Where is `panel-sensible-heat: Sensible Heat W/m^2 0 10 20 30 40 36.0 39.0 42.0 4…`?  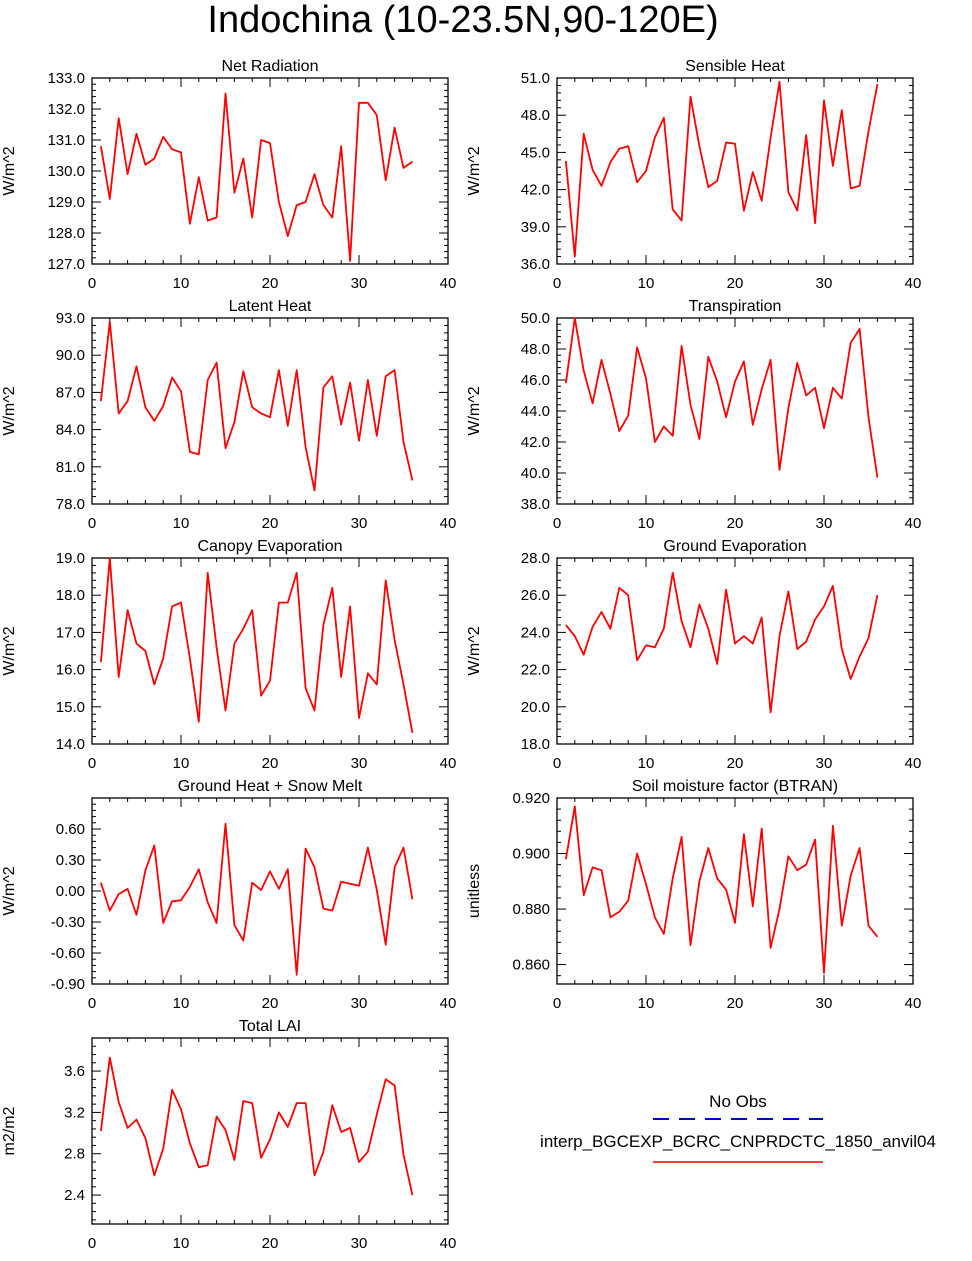
panel-sensible-heat: Sensible Heat W/m^2 0 10 20 30 40 36.0 39.0 42.0 4… is located at coordinates (693, 175).